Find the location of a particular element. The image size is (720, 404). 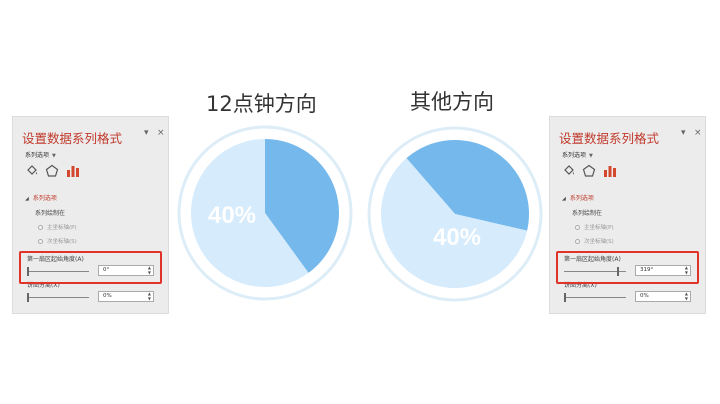

pie-chart-left: 40% is located at coordinates (265, 213).